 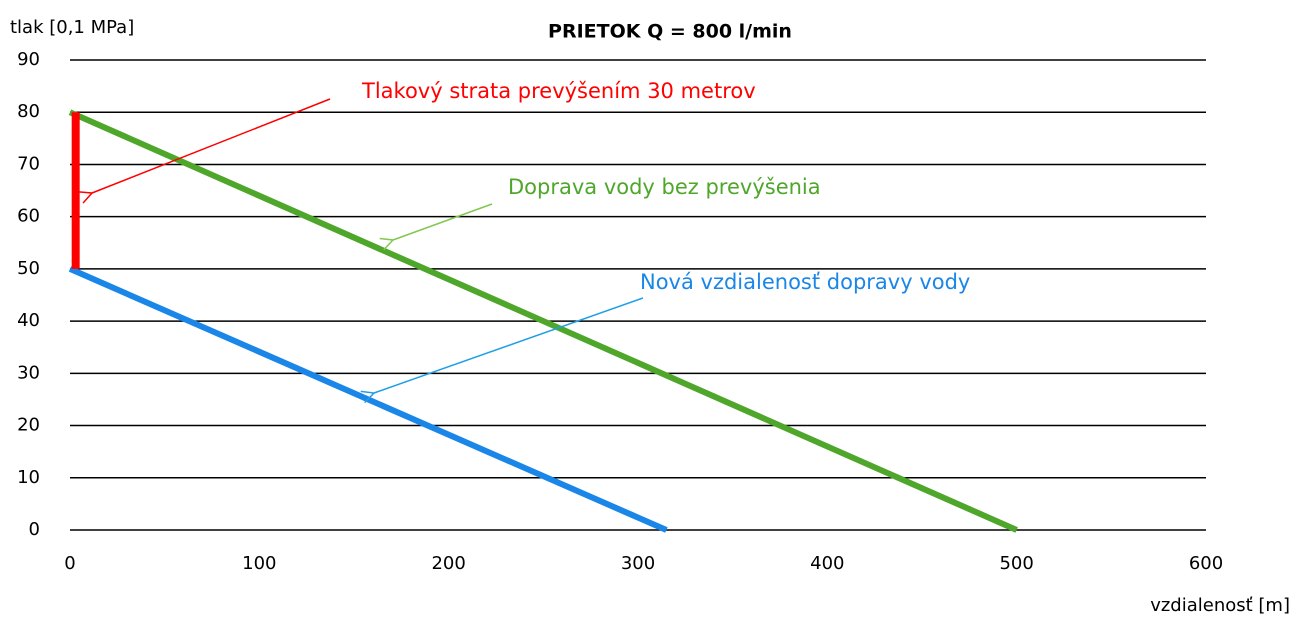 What do you see at coordinates (28, 163) in the screenshot?
I see `y-tick-label: 70` at bounding box center [28, 163].